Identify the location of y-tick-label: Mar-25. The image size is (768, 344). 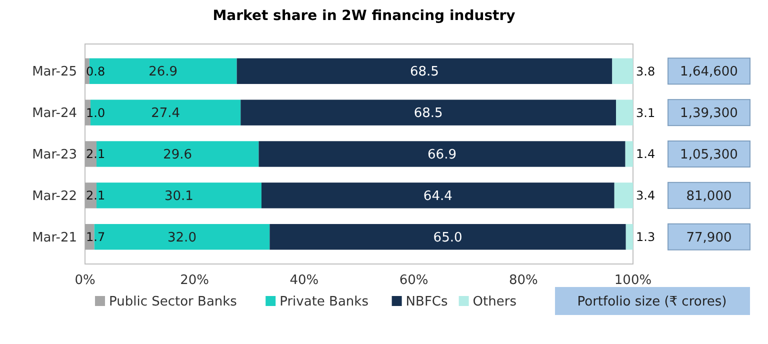
(54, 72).